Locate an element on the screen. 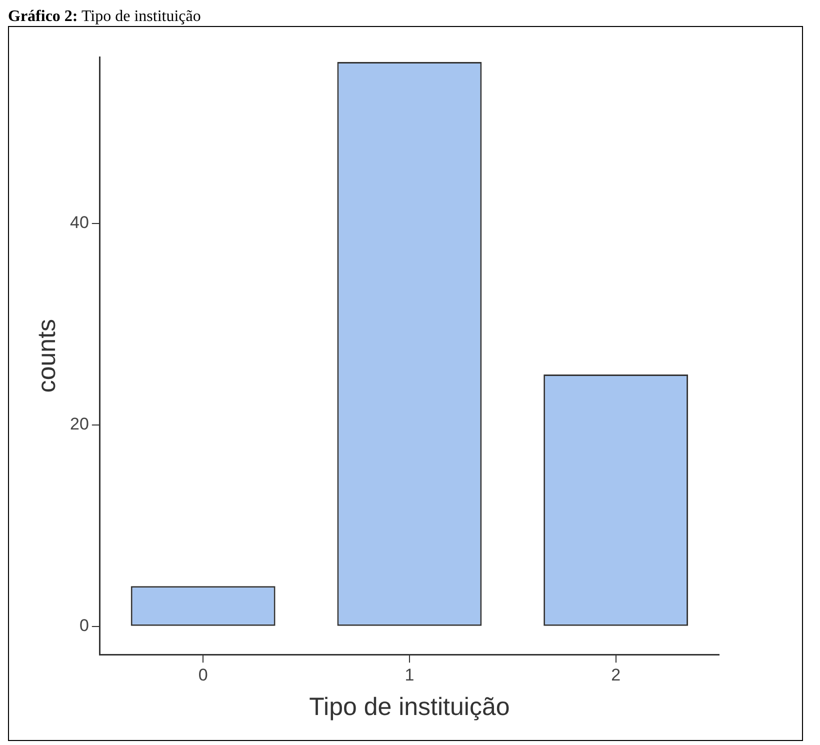 Image resolution: width=820 pixels, height=745 pixels. y-axis-title: counts is located at coordinates (46, 355).